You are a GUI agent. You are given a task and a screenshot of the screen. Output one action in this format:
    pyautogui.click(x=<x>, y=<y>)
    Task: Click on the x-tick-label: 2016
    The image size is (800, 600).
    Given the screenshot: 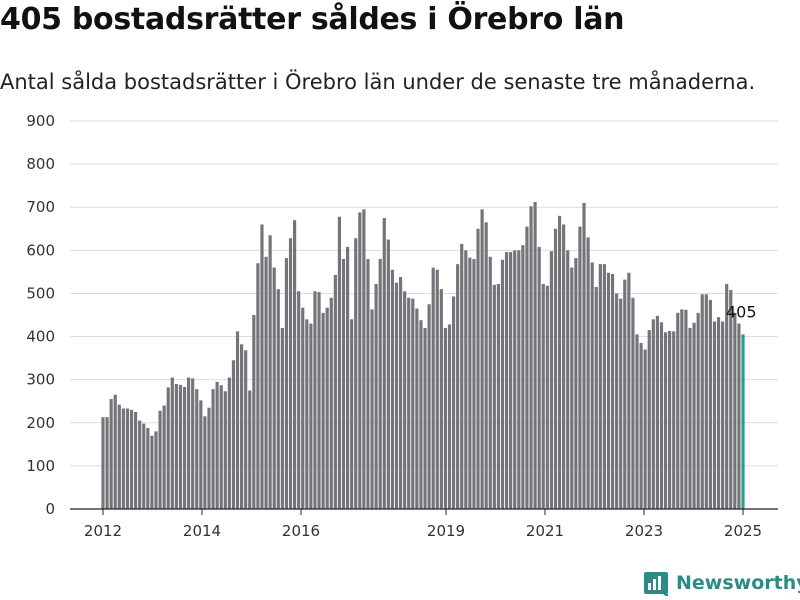 What is the action you would take?
    pyautogui.click(x=301, y=531)
    